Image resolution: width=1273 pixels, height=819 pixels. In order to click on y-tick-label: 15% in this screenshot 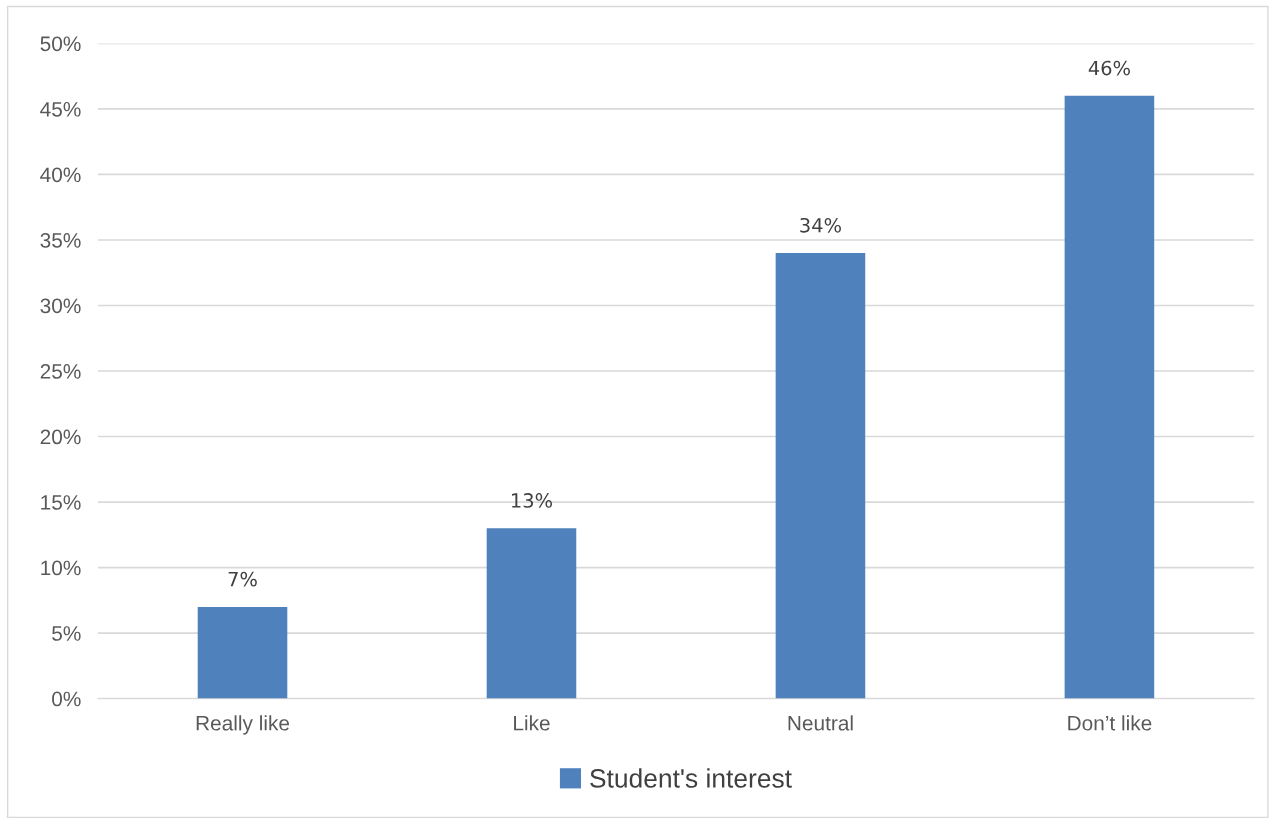, I will do `click(61, 502)`.